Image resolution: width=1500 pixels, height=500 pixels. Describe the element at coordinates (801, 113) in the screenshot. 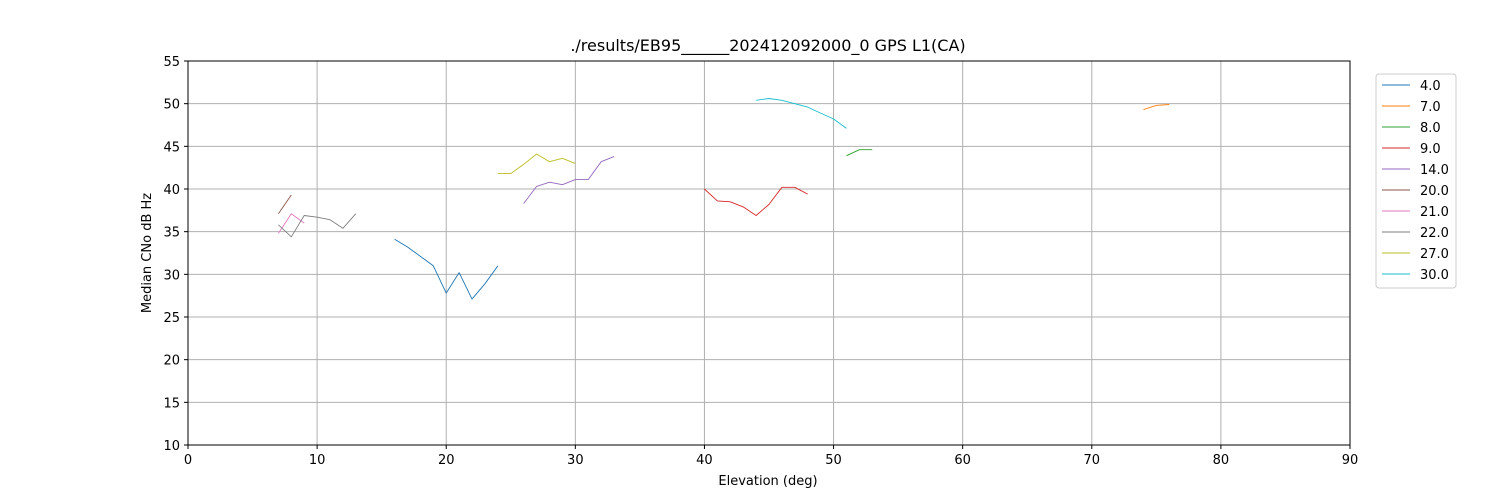

I see `series-line-30.0` at that location.